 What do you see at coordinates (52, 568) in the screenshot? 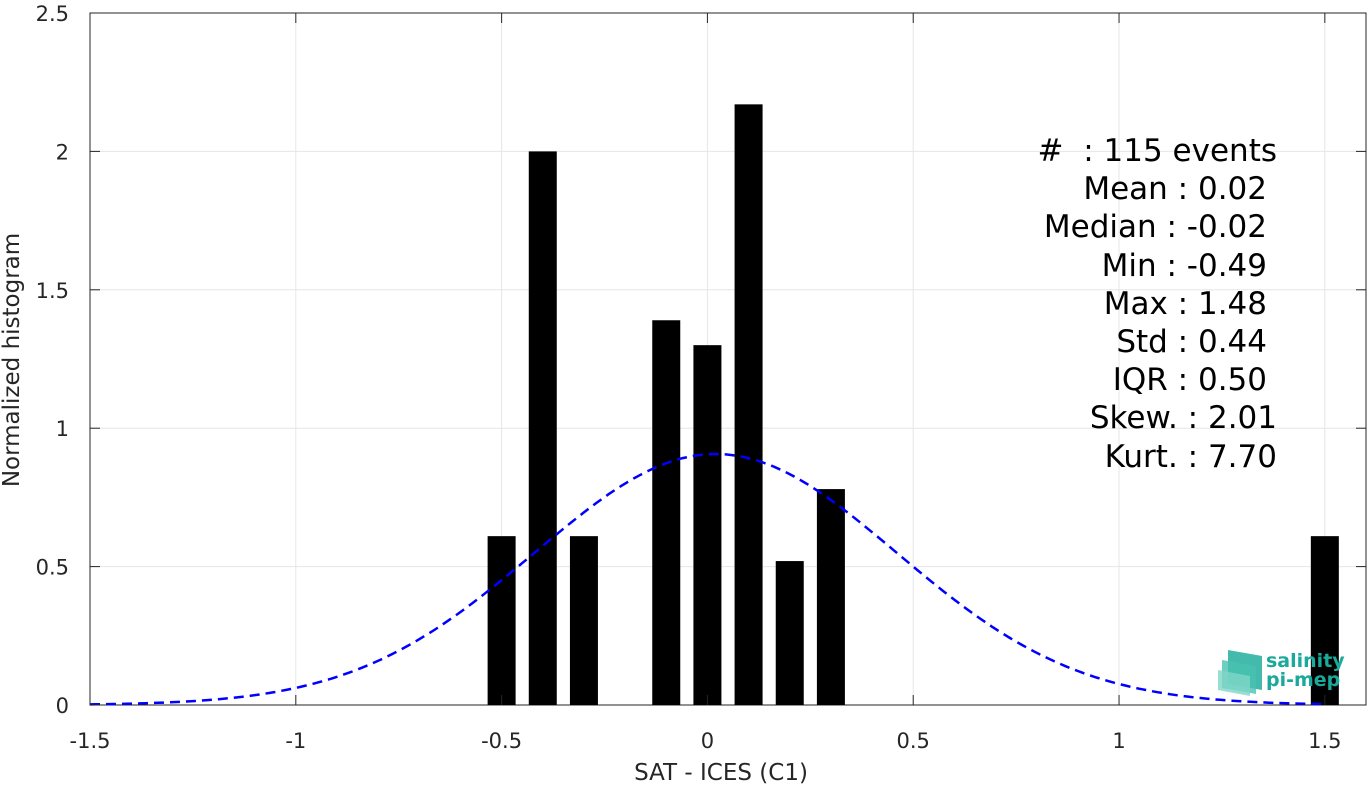
I see `y-tick-label: 0.5` at bounding box center [52, 568].